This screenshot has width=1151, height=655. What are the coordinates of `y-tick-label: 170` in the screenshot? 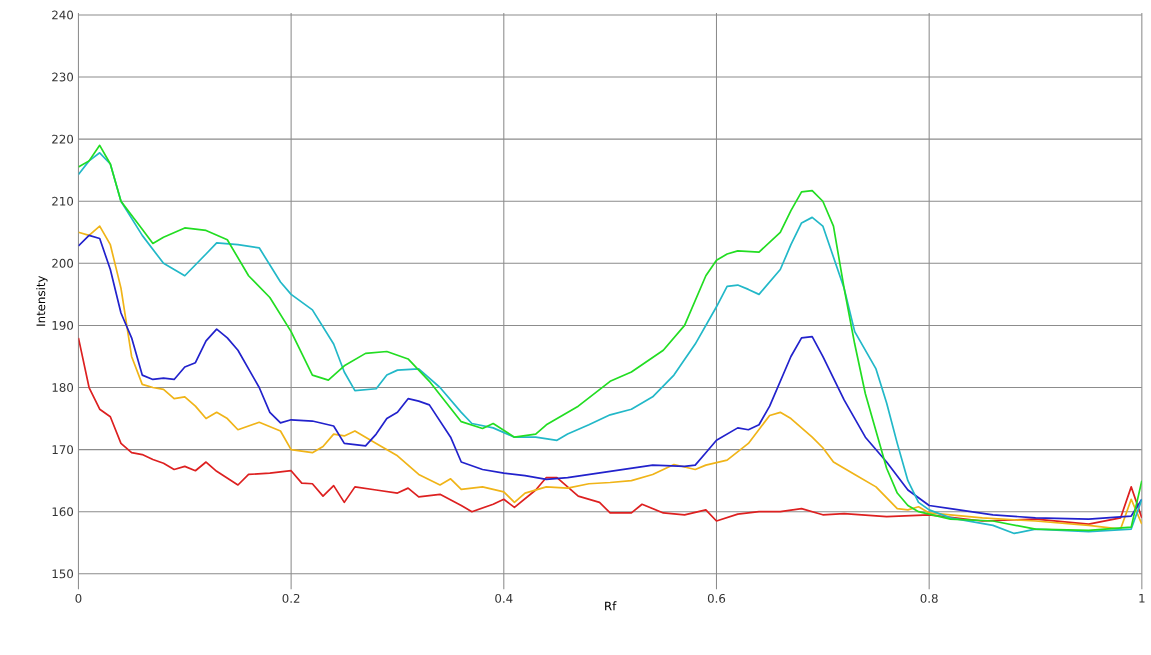 It's located at (63, 450).